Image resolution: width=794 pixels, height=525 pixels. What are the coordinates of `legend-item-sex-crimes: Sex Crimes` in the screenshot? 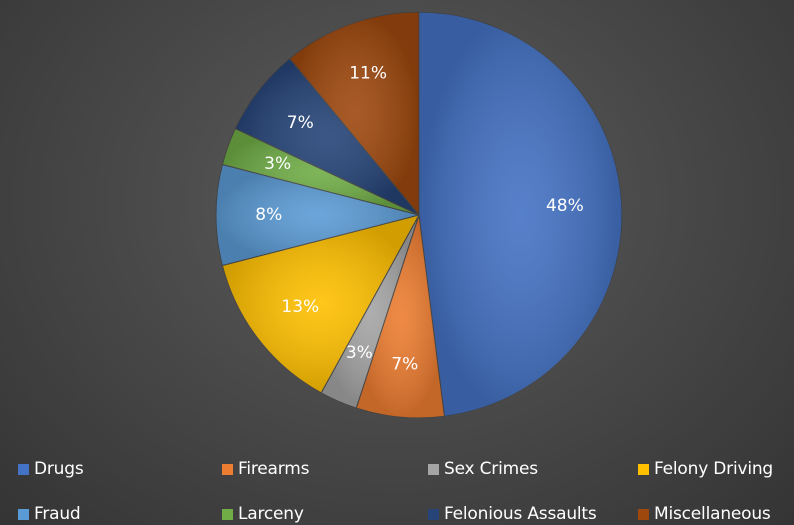 It's located at (483, 469).